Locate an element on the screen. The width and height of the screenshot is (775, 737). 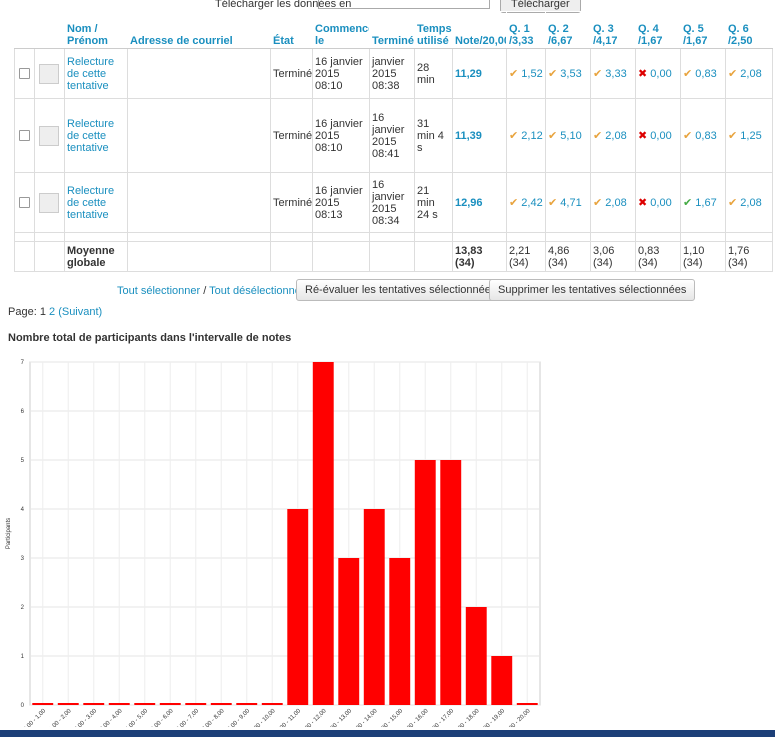
average-question: 0,83 (34) is located at coordinates (658, 256).